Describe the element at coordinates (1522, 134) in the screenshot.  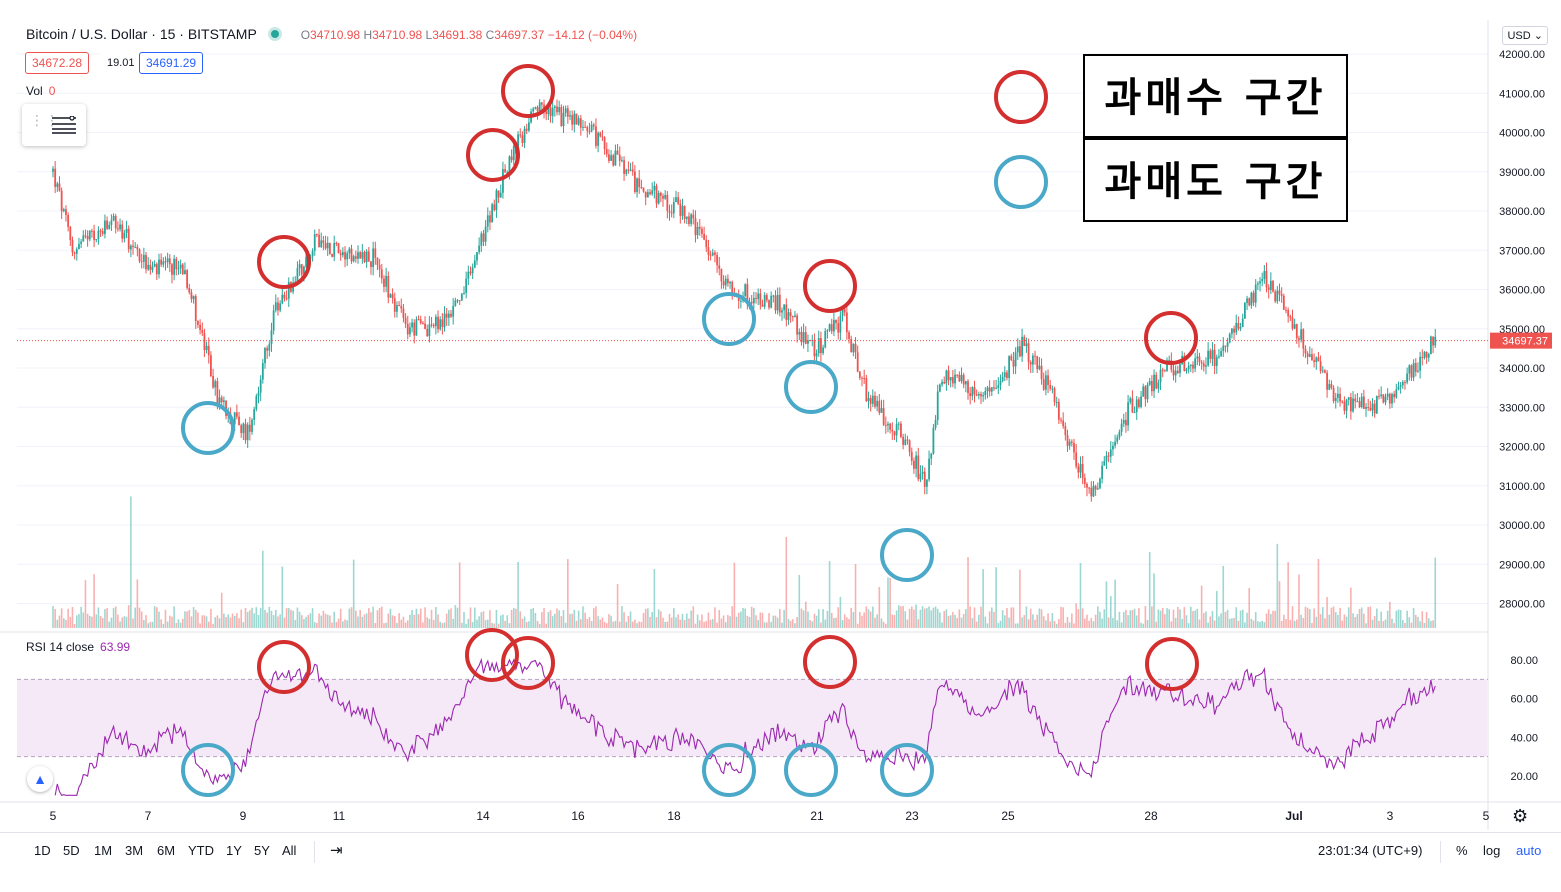
I see `price-tick-label: 40000.00` at that location.